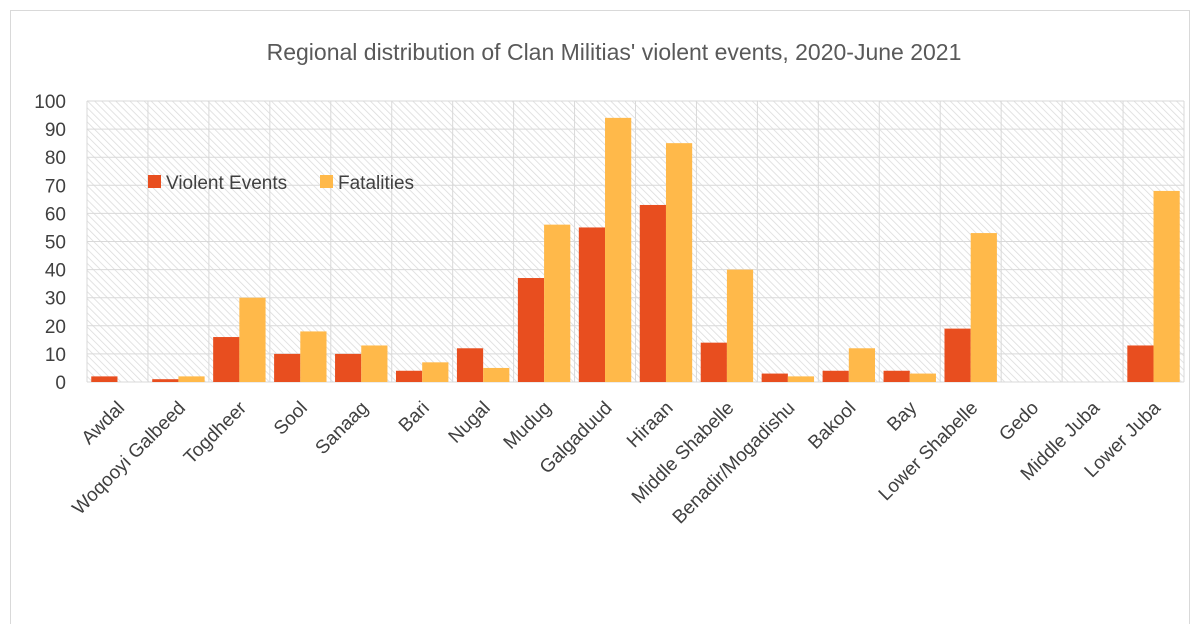 Image resolution: width=1200 pixels, height=624 pixels. What do you see at coordinates (129, 458) in the screenshot?
I see `x-tick-label: Woqooyi Galbeed` at bounding box center [129, 458].